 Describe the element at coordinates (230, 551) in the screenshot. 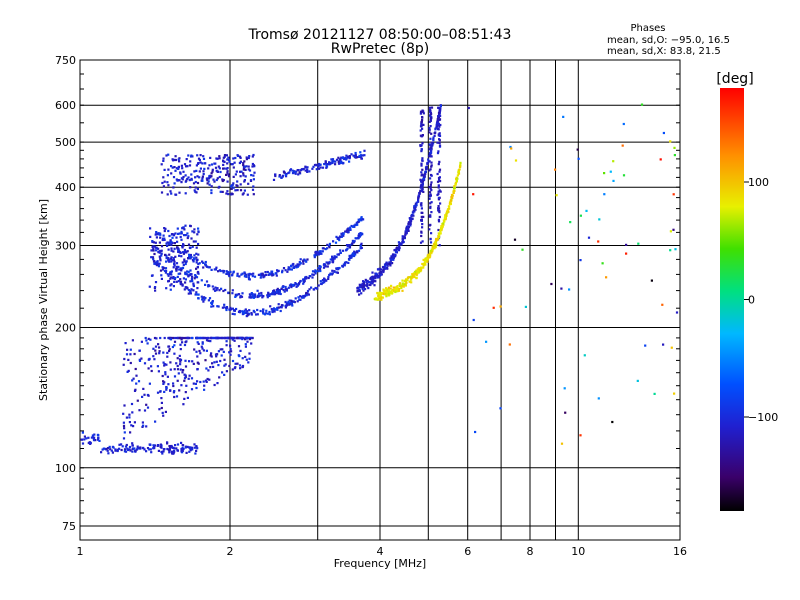

I see `x-tick-label: 2` at that location.